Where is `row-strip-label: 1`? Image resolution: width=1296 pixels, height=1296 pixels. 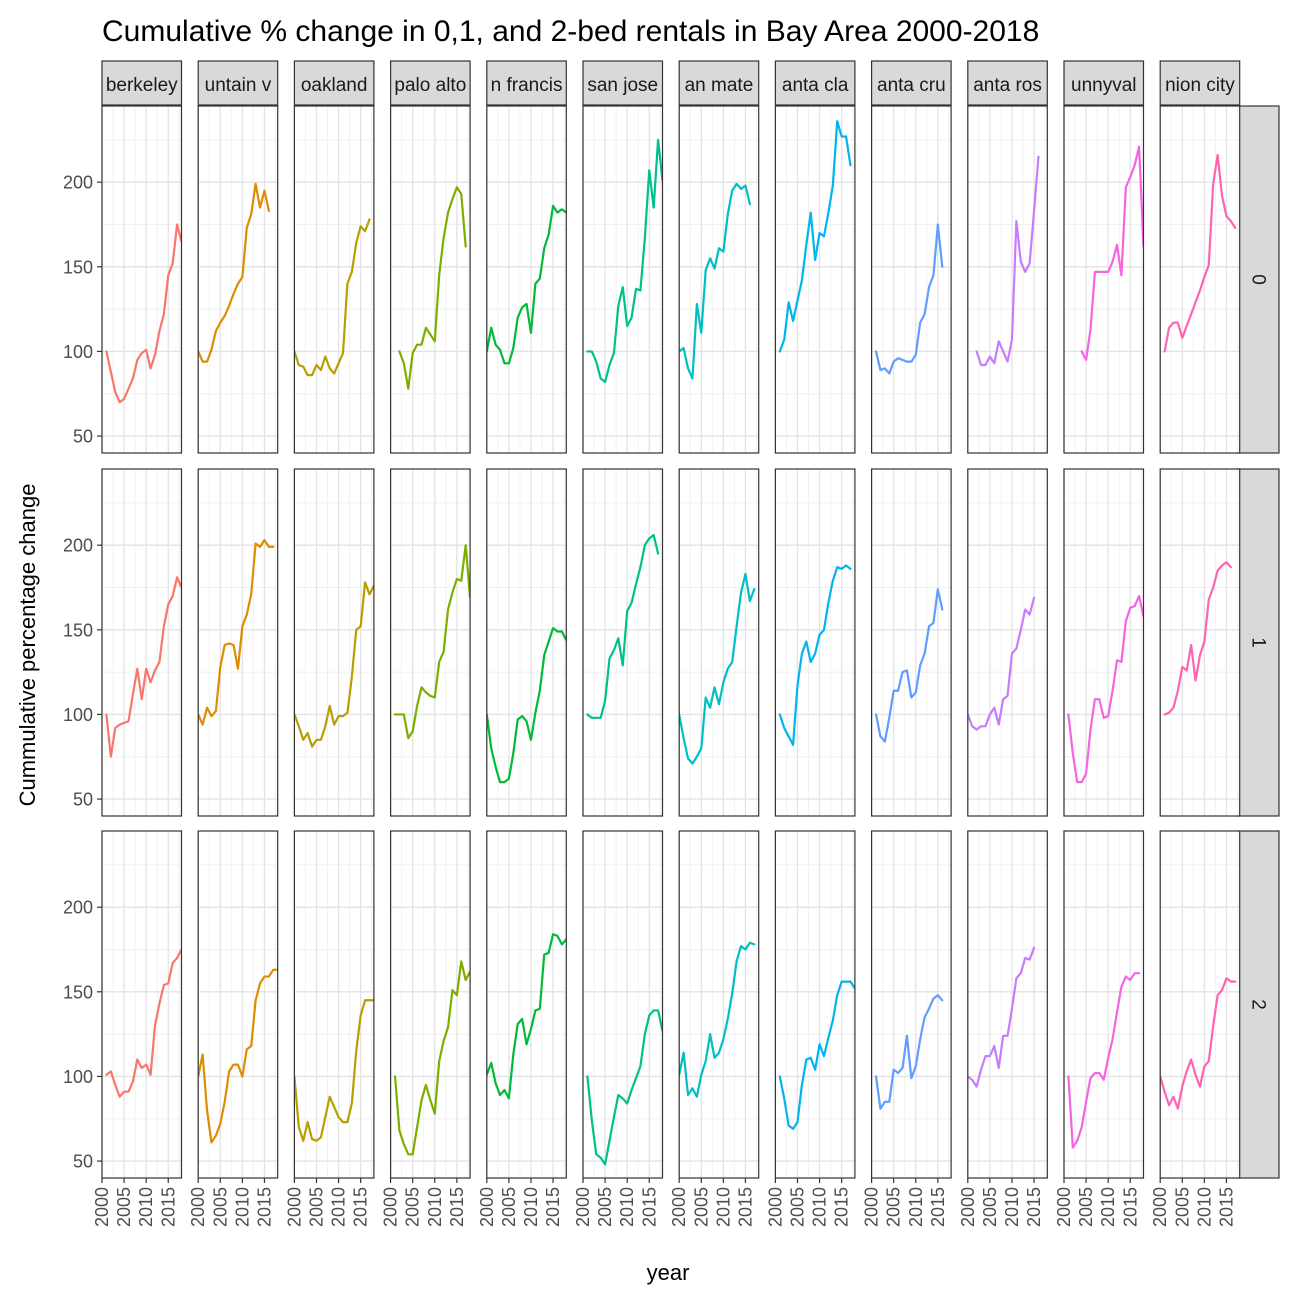 row-strip-label: 1 is located at coordinates (1257, 642).